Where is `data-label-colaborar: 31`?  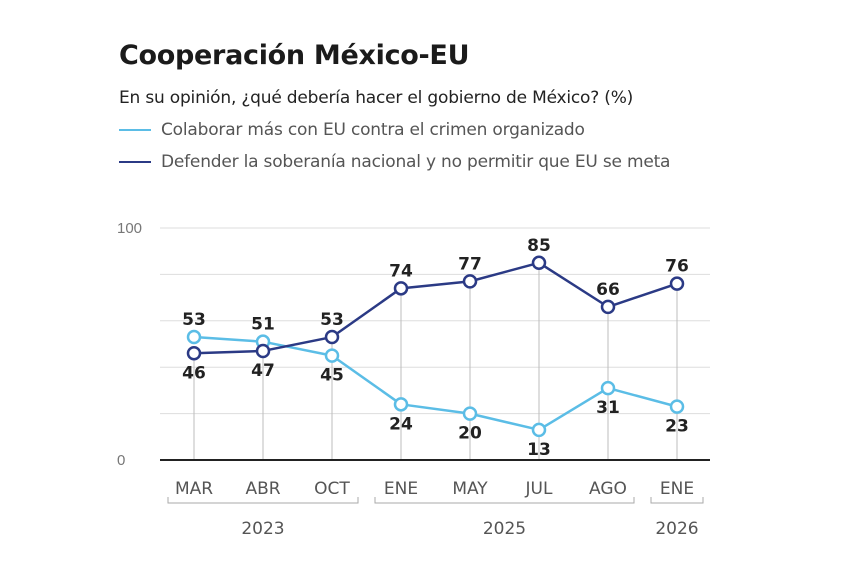 data-label-colaborar: 31 is located at coordinates (608, 408).